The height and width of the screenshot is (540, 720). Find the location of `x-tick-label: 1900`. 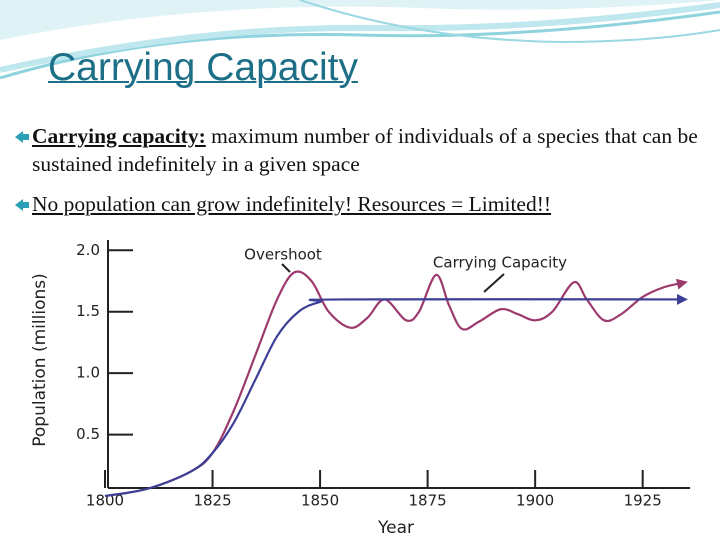

x-tick-label: 1900 is located at coordinates (535, 501).